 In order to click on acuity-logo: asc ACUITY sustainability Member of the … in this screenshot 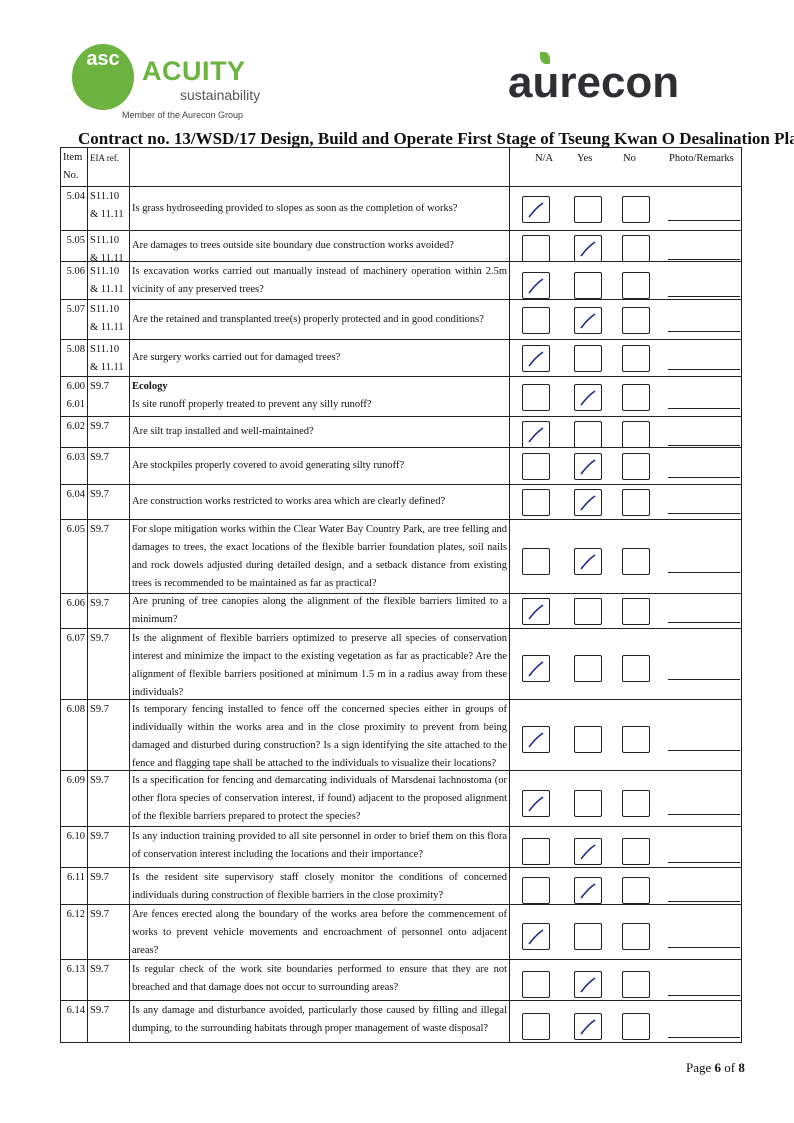, I will do `click(172, 84)`.